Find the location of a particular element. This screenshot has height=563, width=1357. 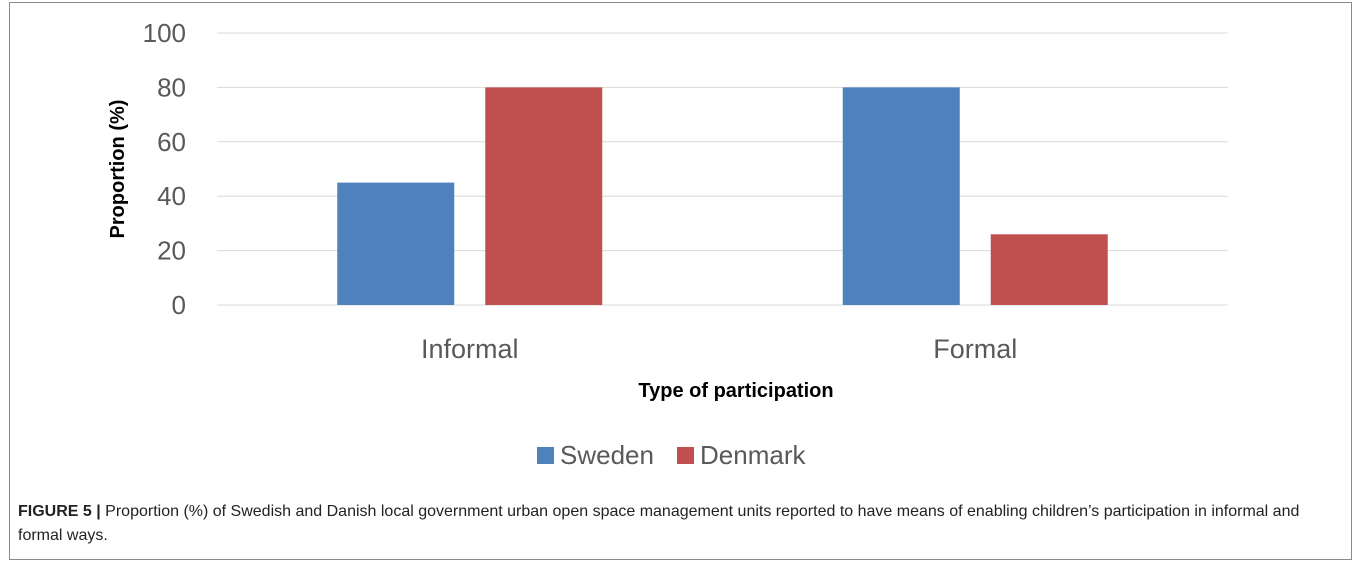

y-tick-label: 20 is located at coordinates (171, 251).